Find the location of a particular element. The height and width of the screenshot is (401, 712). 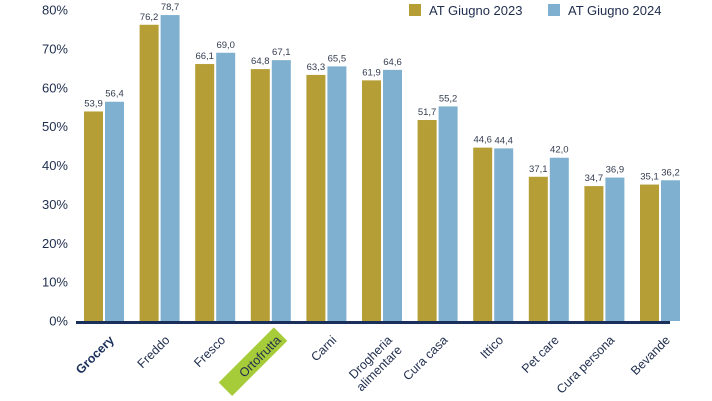

category-label-group: Ittico is located at coordinates (492, 347).